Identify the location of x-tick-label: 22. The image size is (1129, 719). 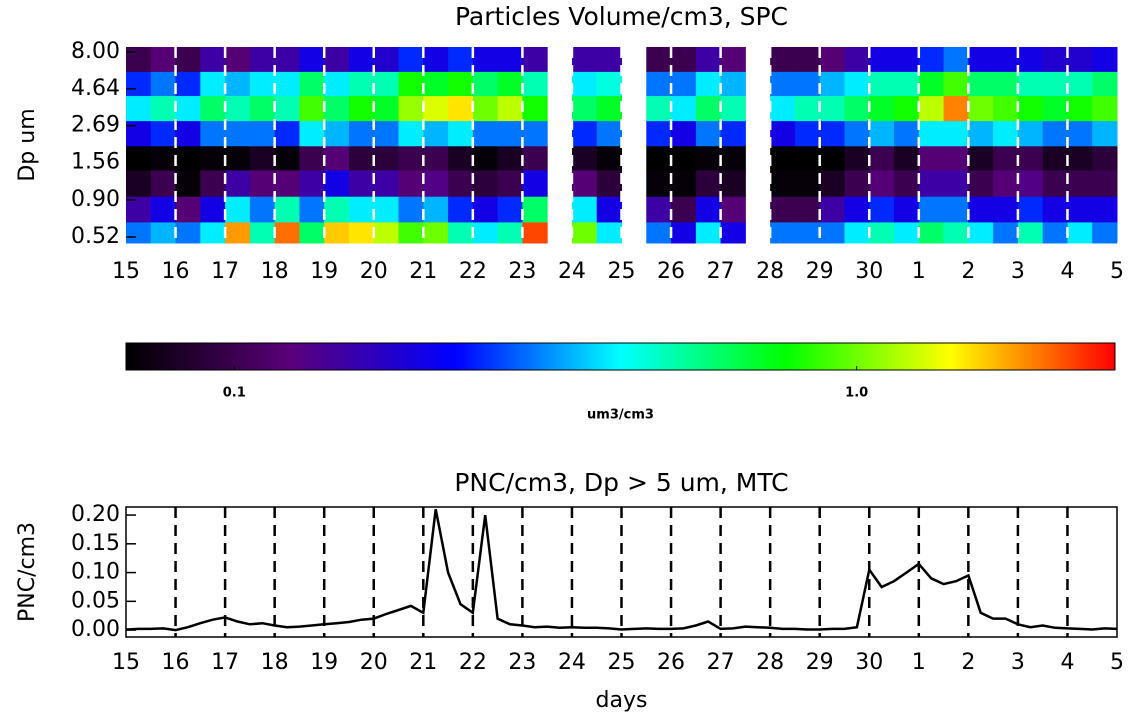
(473, 662).